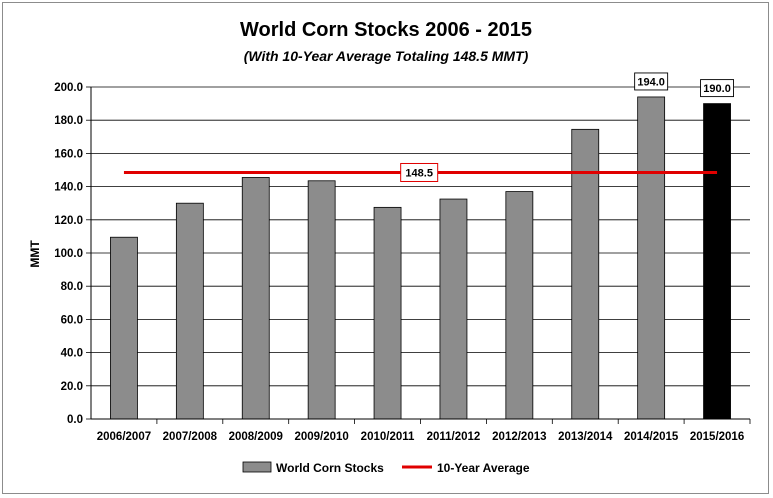 This screenshot has width=773, height=498. Describe the element at coordinates (124, 328) in the screenshot. I see `bar-2006-2007` at that location.